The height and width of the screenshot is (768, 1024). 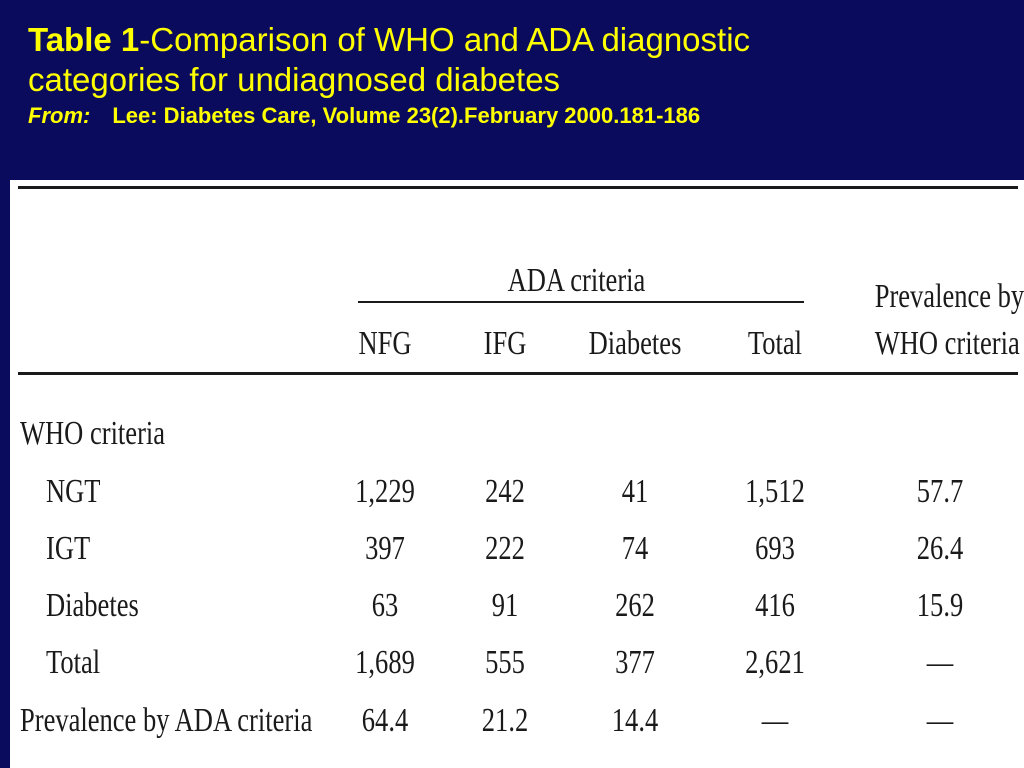 What do you see at coordinates (940, 491) in the screenshot?
I see `table-cell: 57.7` at bounding box center [940, 491].